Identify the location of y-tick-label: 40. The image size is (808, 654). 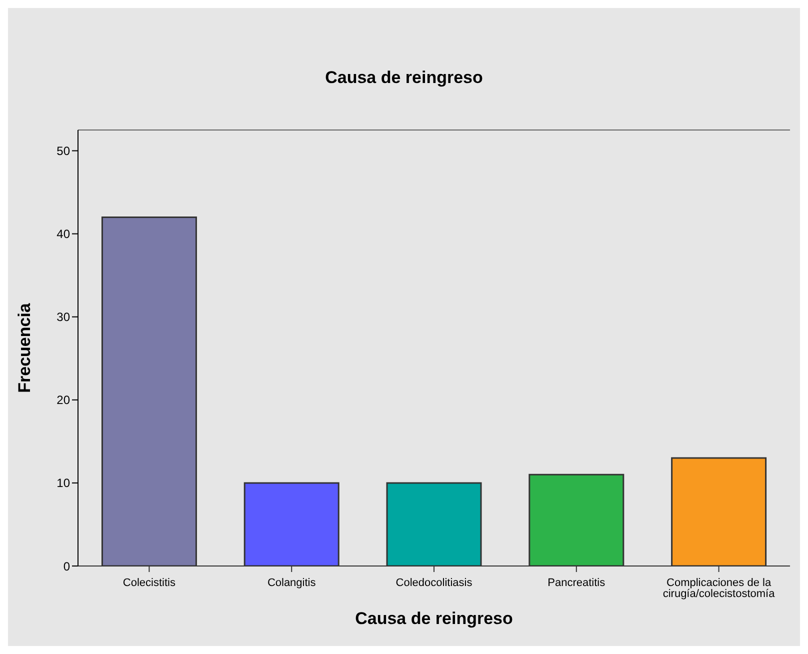
(63, 234).